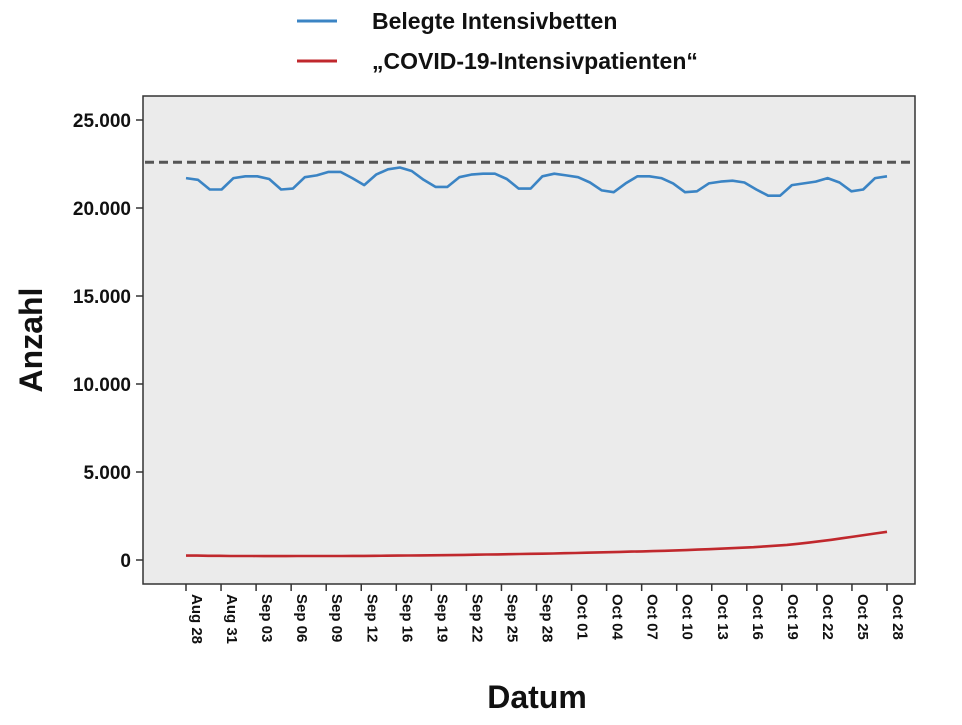 This screenshot has height=725, width=962. I want to click on x-tick-label: Oct 22, so click(827, 617).